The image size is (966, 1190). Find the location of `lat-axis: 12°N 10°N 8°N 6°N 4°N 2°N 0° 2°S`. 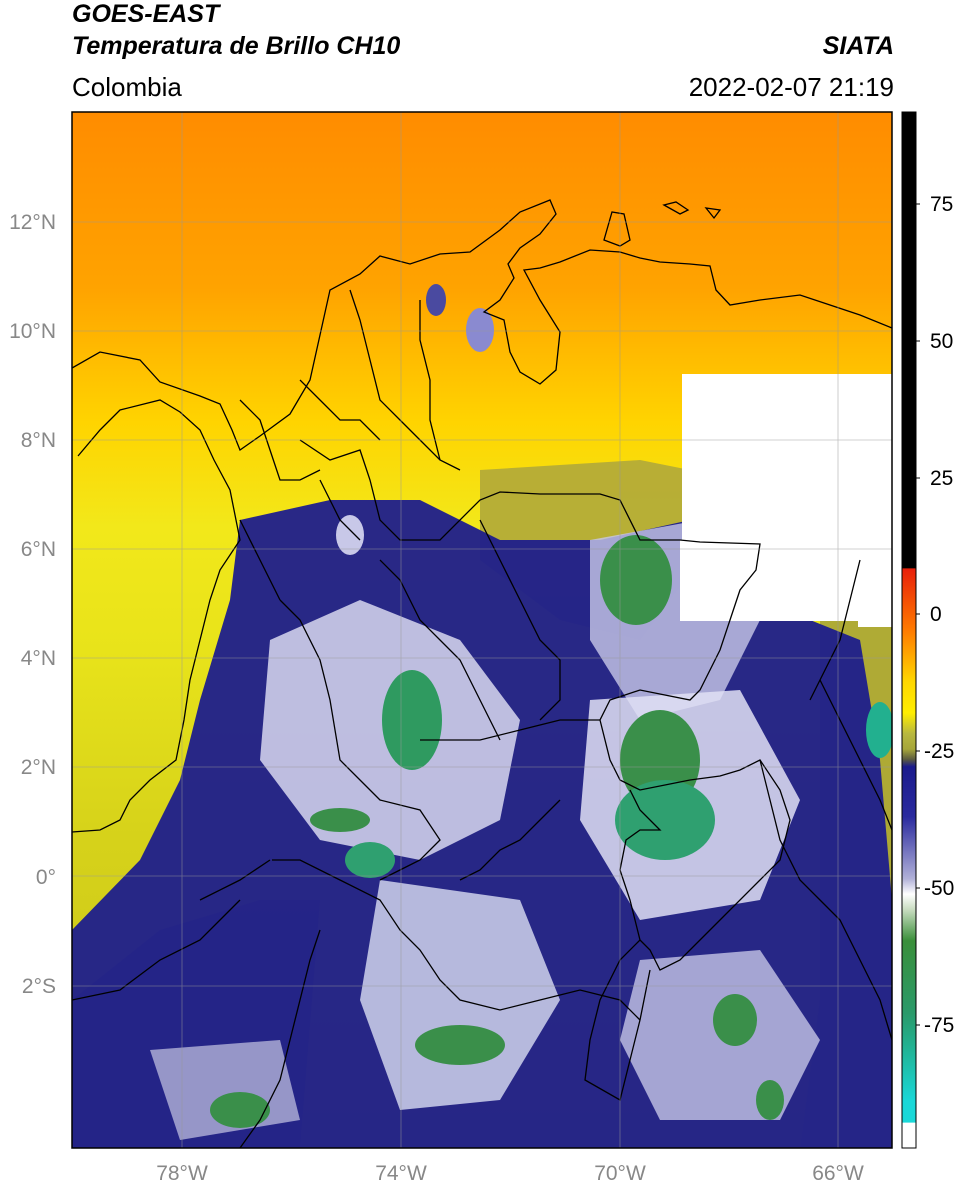

lat-axis: 12°N 10°N 8°N 6°N 4°N 2°N 0° 2°S is located at coordinates (32, 604).